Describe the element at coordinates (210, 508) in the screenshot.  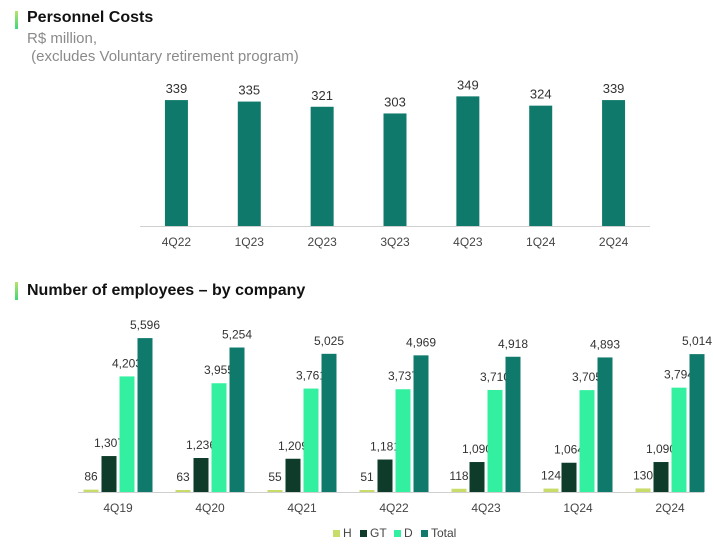
I see `employees-tick-label: 4Q20` at that location.